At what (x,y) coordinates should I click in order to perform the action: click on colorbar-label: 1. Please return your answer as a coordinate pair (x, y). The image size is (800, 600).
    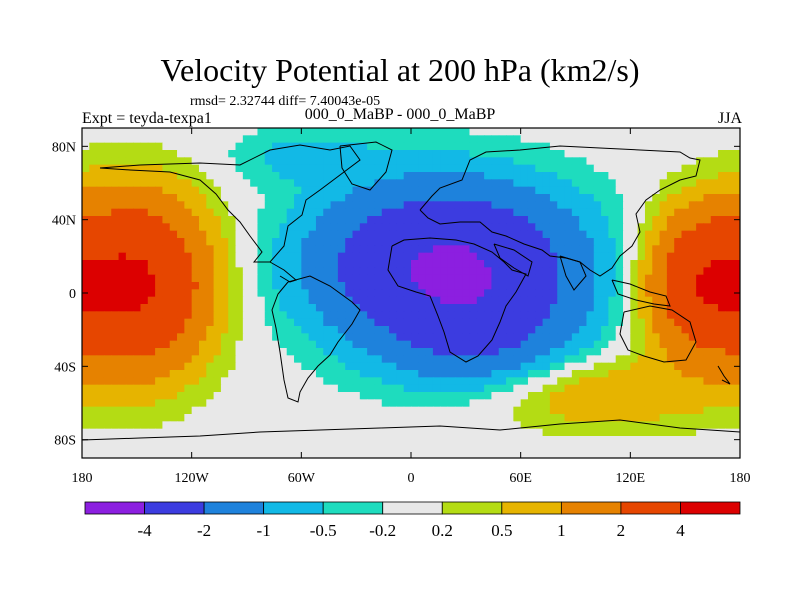
    Looking at the image, I should click on (561, 530).